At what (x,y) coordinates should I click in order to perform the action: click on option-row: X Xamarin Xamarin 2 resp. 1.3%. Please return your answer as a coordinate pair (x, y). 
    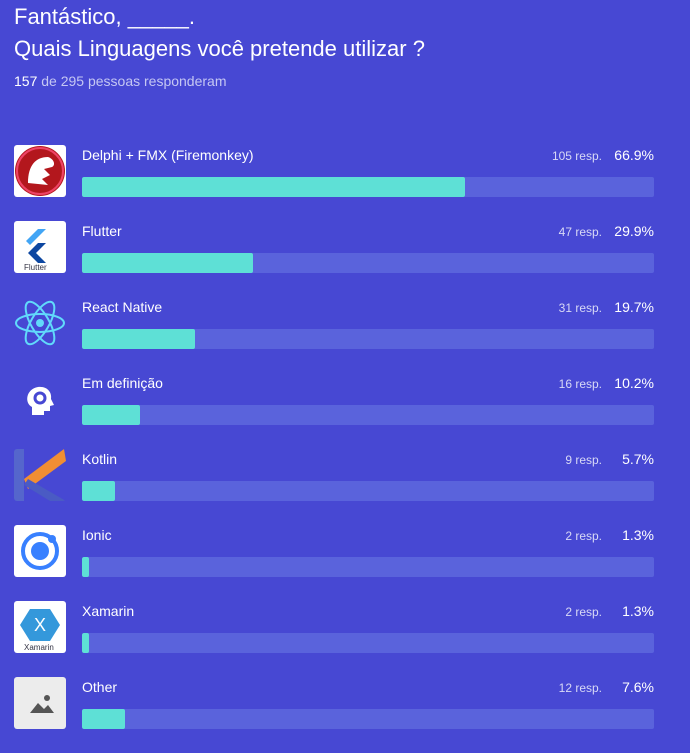
    Looking at the image, I should click on (345, 639).